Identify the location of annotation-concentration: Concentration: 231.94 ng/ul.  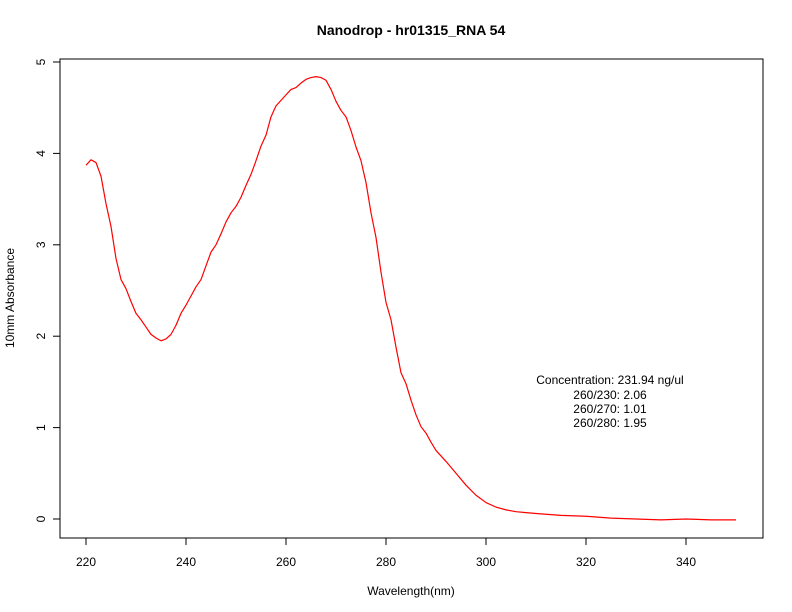
(609, 380).